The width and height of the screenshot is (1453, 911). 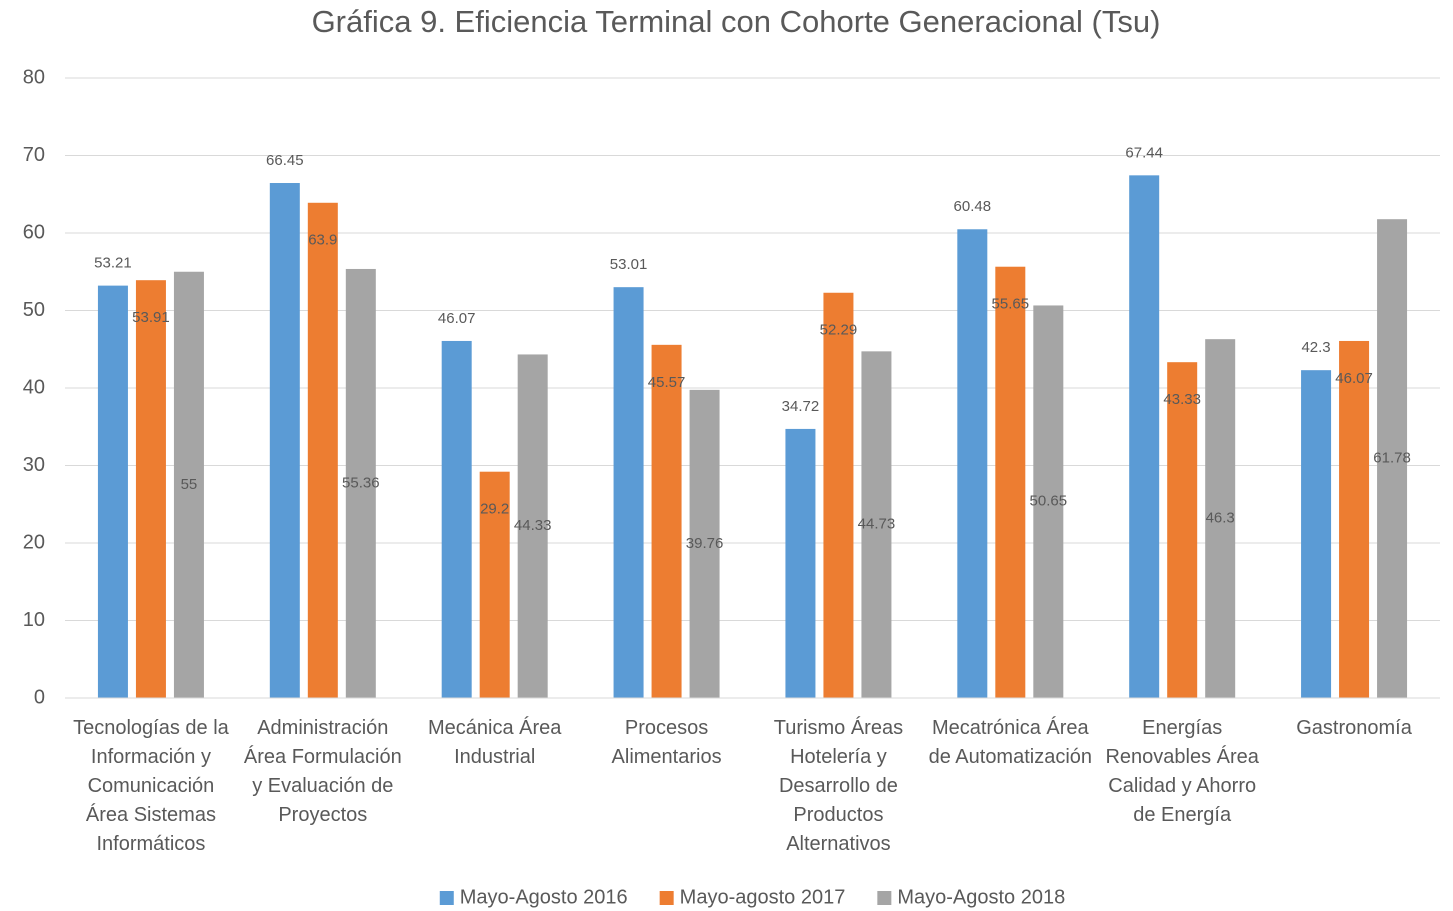 I want to click on legend-label: Mayo-Agosto 2018, so click(x=981, y=897).